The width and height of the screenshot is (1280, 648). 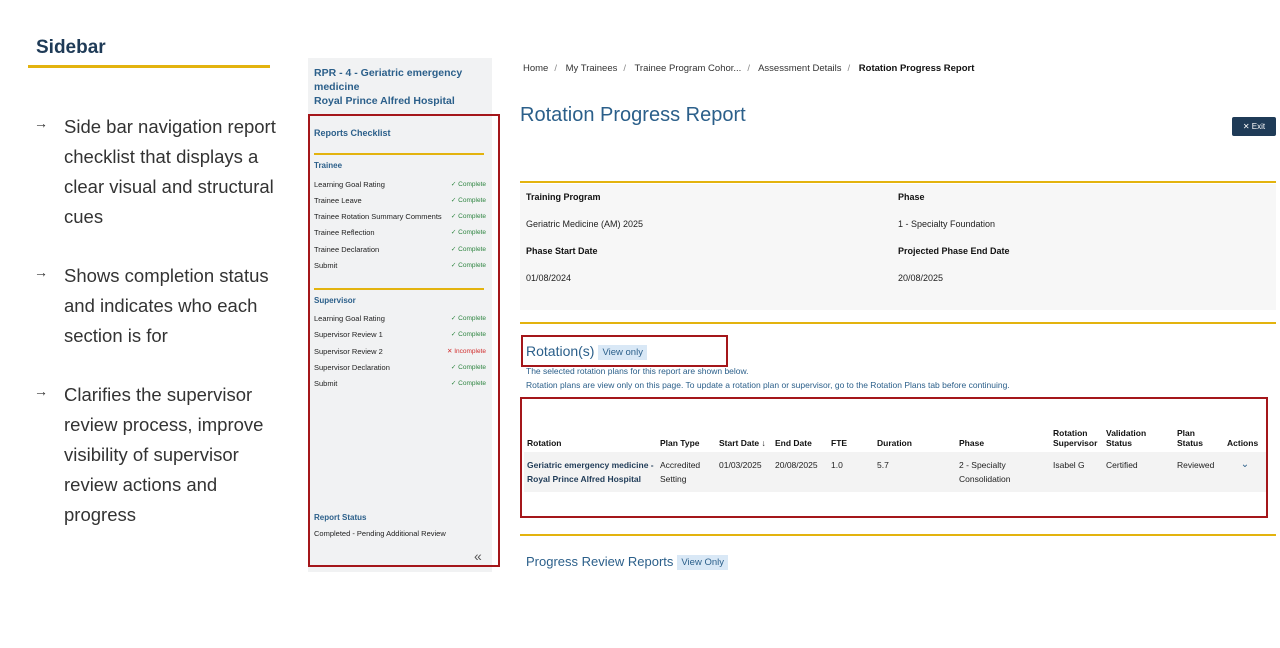 I want to click on rotations-divider, so click(x=898, y=323).